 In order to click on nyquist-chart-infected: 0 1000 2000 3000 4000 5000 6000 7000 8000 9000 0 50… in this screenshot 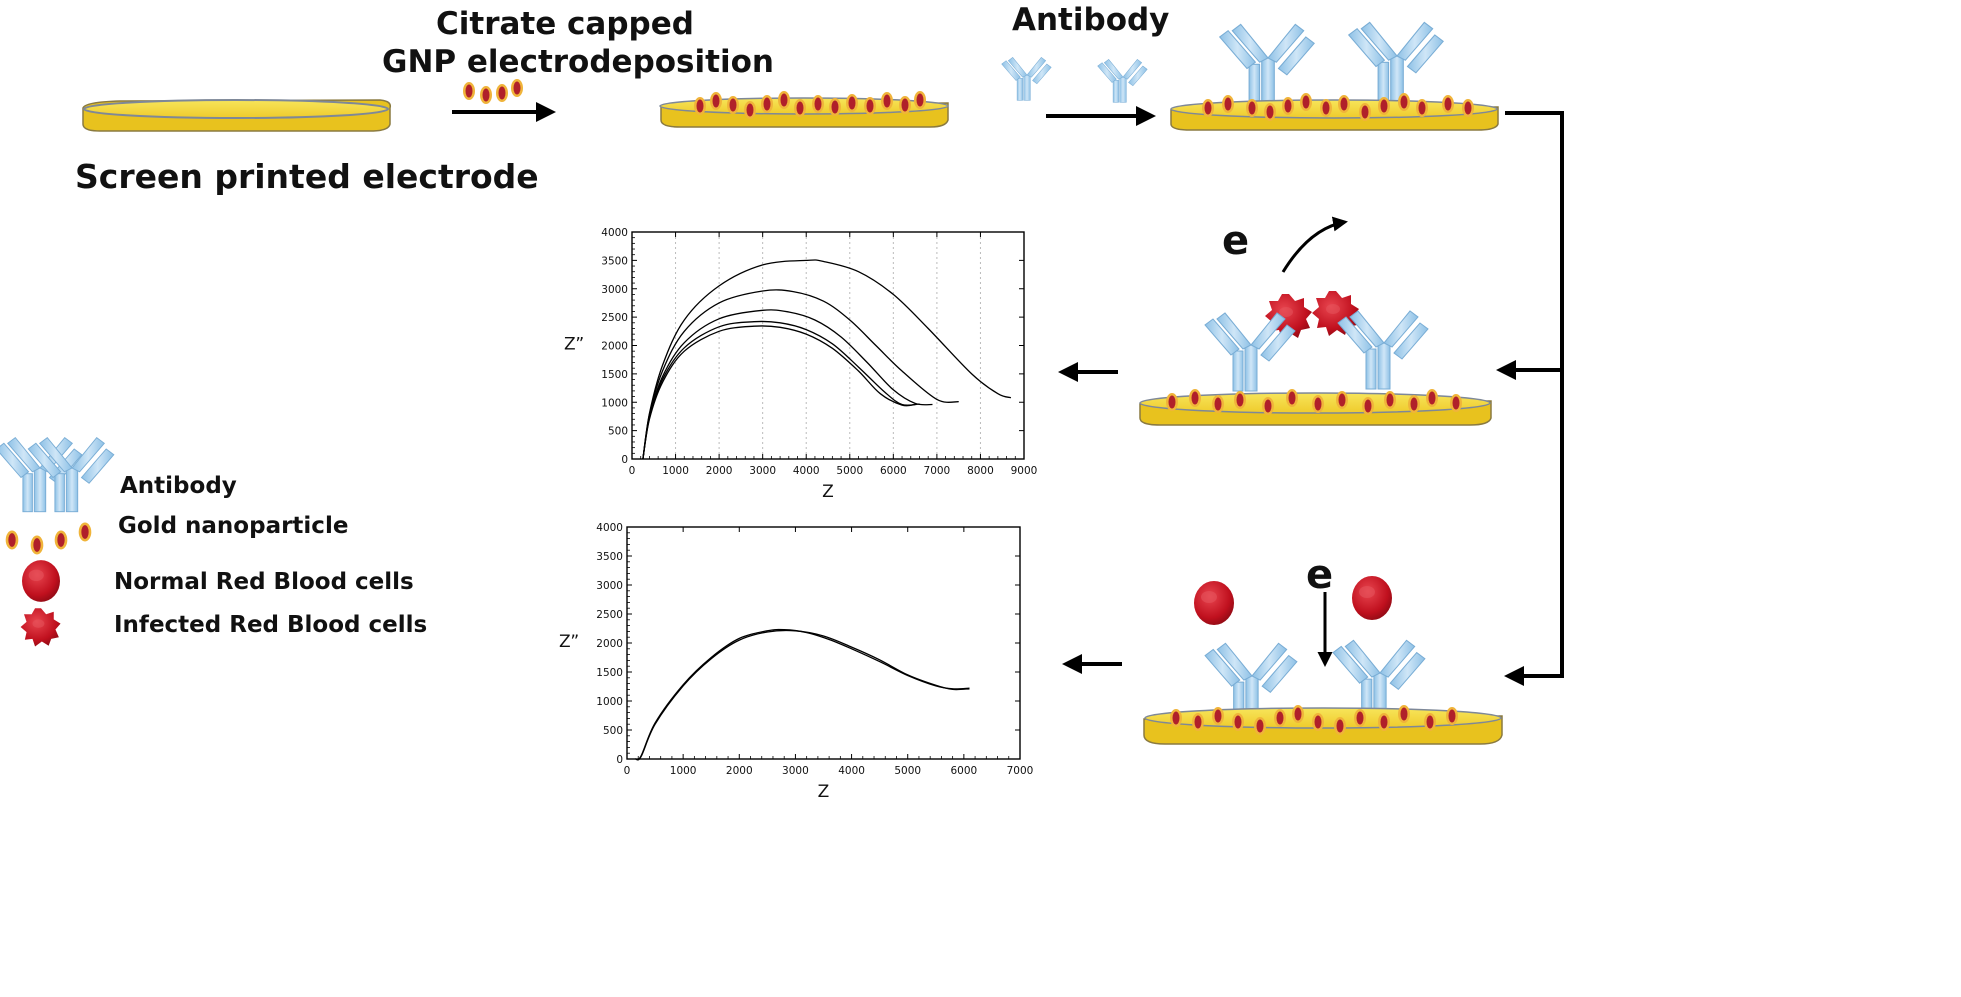, I will do `click(800, 364)`.